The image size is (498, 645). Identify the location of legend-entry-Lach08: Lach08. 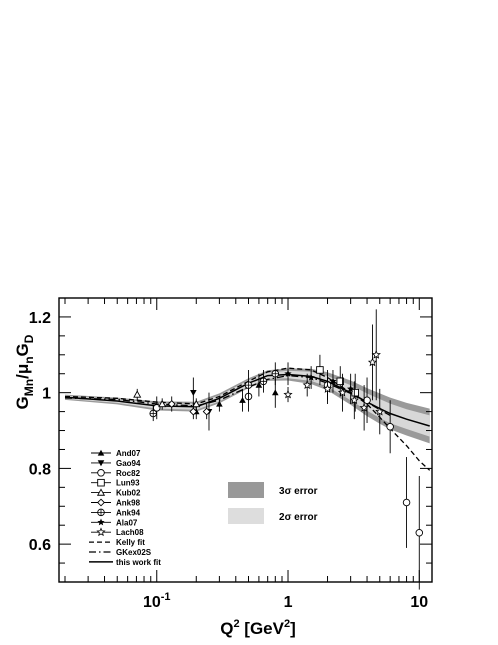
(117, 532).